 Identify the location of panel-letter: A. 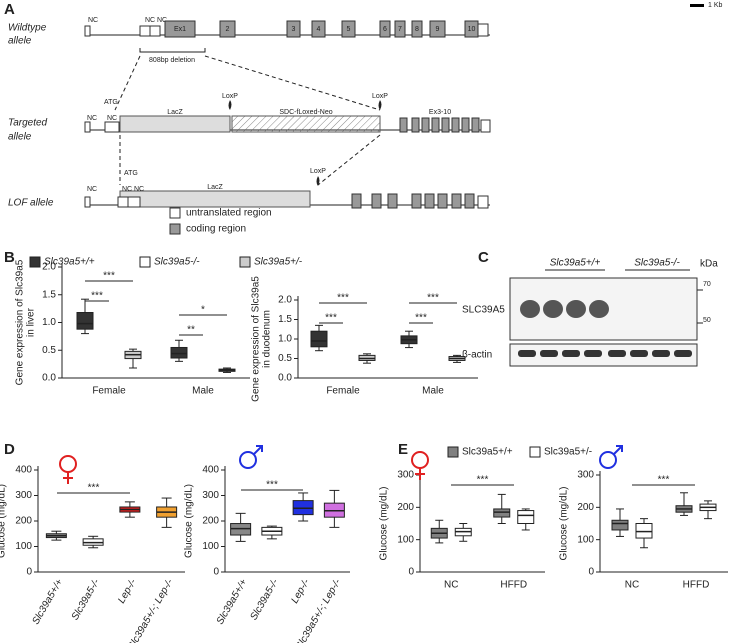
(9, 9).